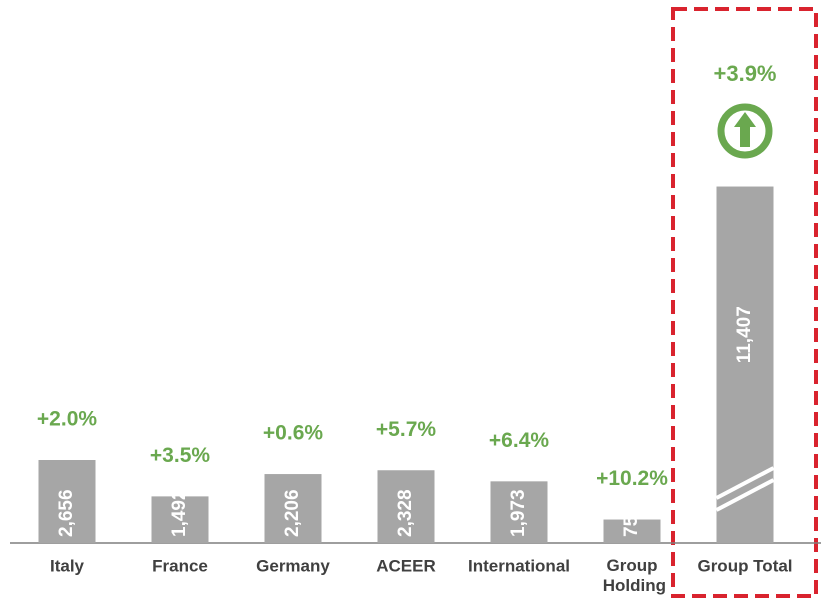  What do you see at coordinates (67, 419) in the screenshot?
I see `growth-label: +2.0%` at bounding box center [67, 419].